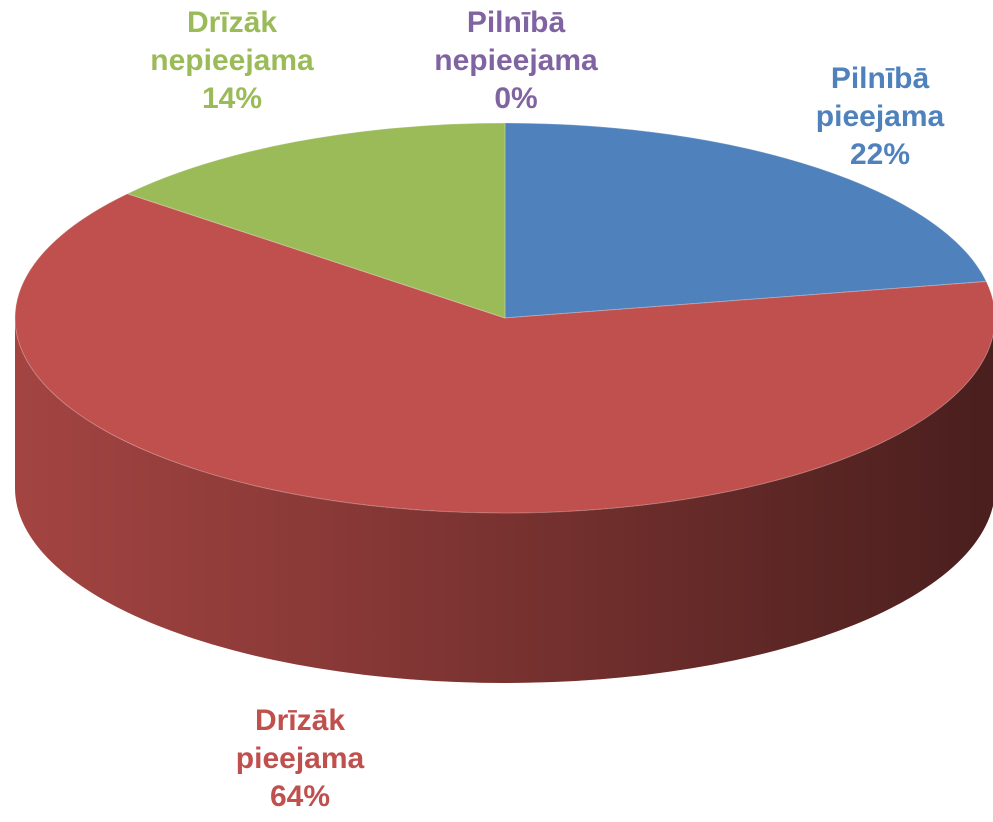  What do you see at coordinates (300, 739) in the screenshot?
I see `category-label: Drīzāk pieejama` at bounding box center [300, 739].